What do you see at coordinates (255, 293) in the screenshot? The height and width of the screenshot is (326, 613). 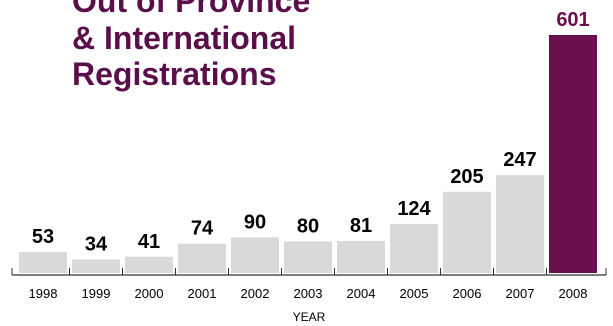 I see `x-tick-label-2002: 2002` at bounding box center [255, 293].